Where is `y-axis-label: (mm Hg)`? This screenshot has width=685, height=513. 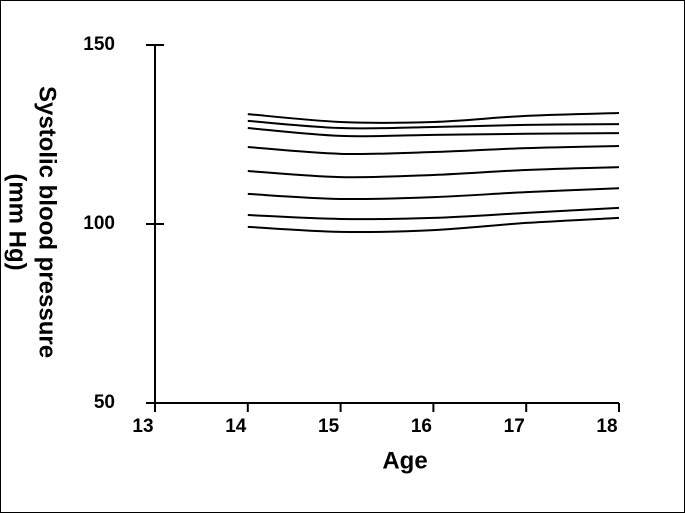 y-axis-label: (mm Hg) is located at coordinates (17, 221).